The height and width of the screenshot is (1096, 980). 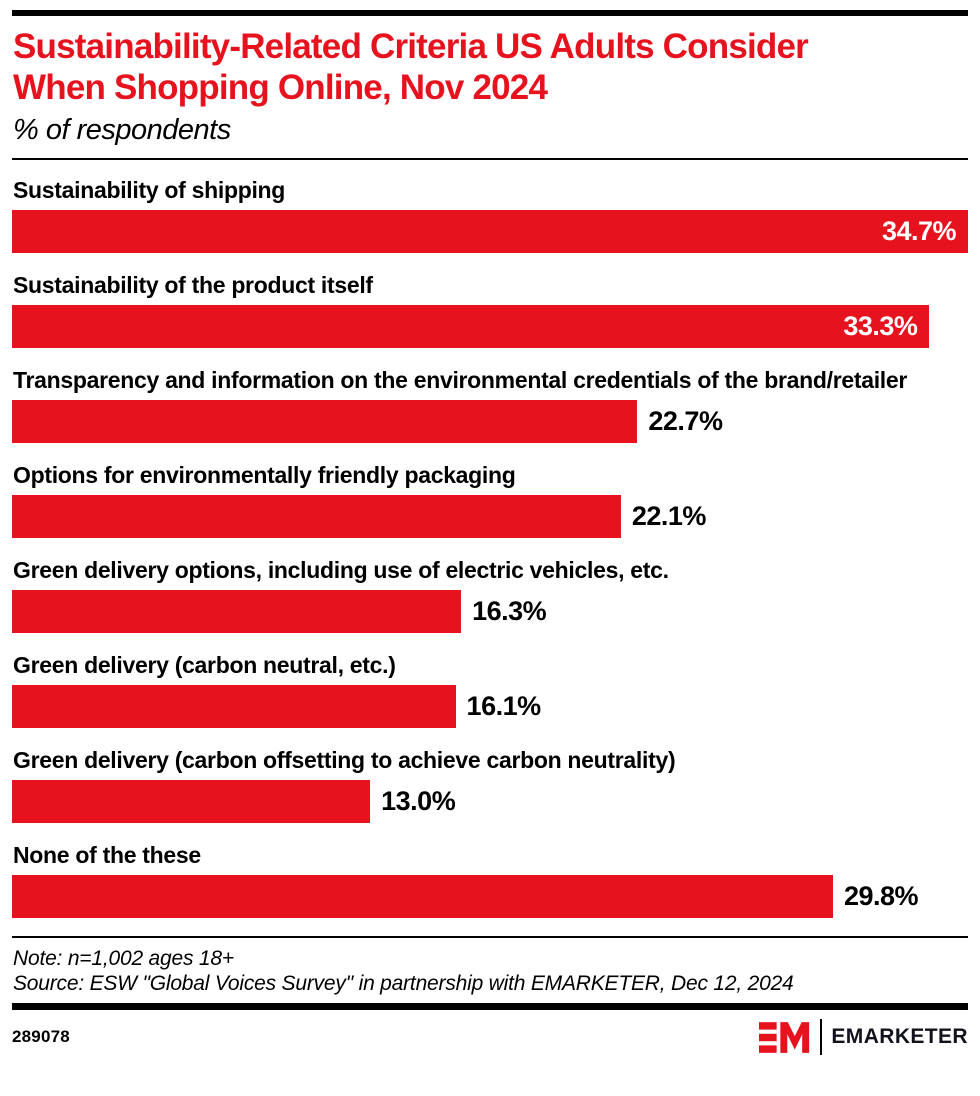 I want to click on chart-subtitle: % of respondents, so click(x=122, y=129).